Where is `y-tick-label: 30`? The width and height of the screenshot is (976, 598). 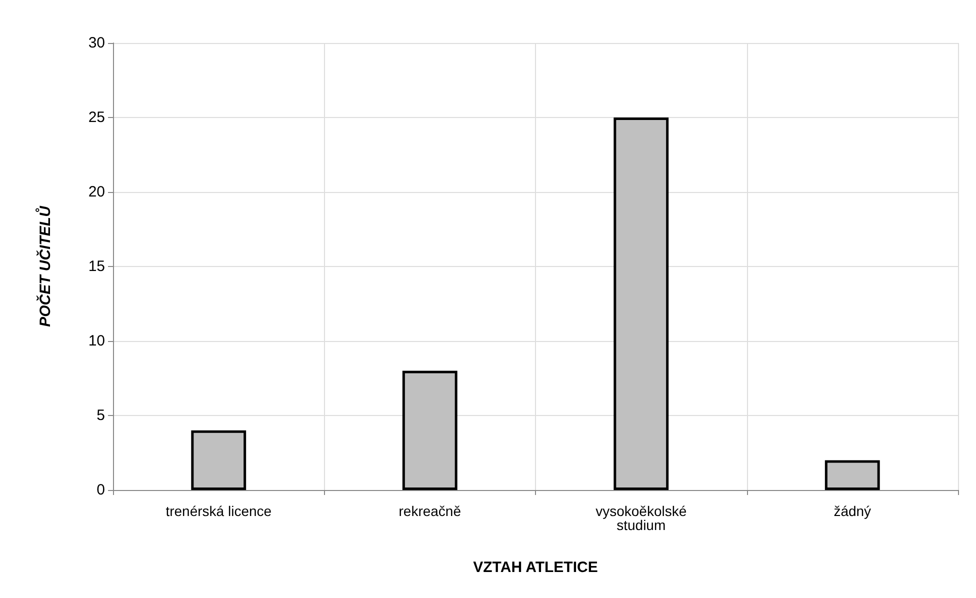
y-tick-label: 30 is located at coordinates (96, 43).